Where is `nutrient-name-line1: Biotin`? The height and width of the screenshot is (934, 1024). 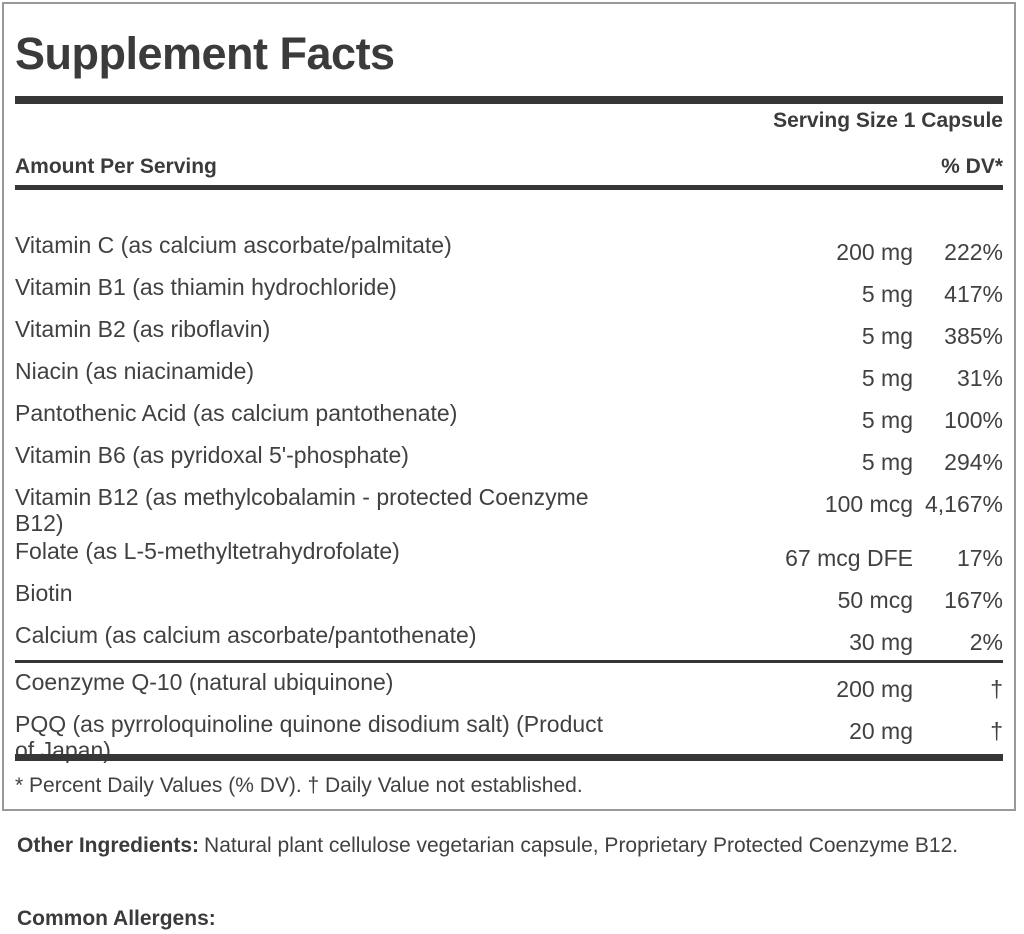 nutrient-name-line1: Biotin is located at coordinates (44, 593).